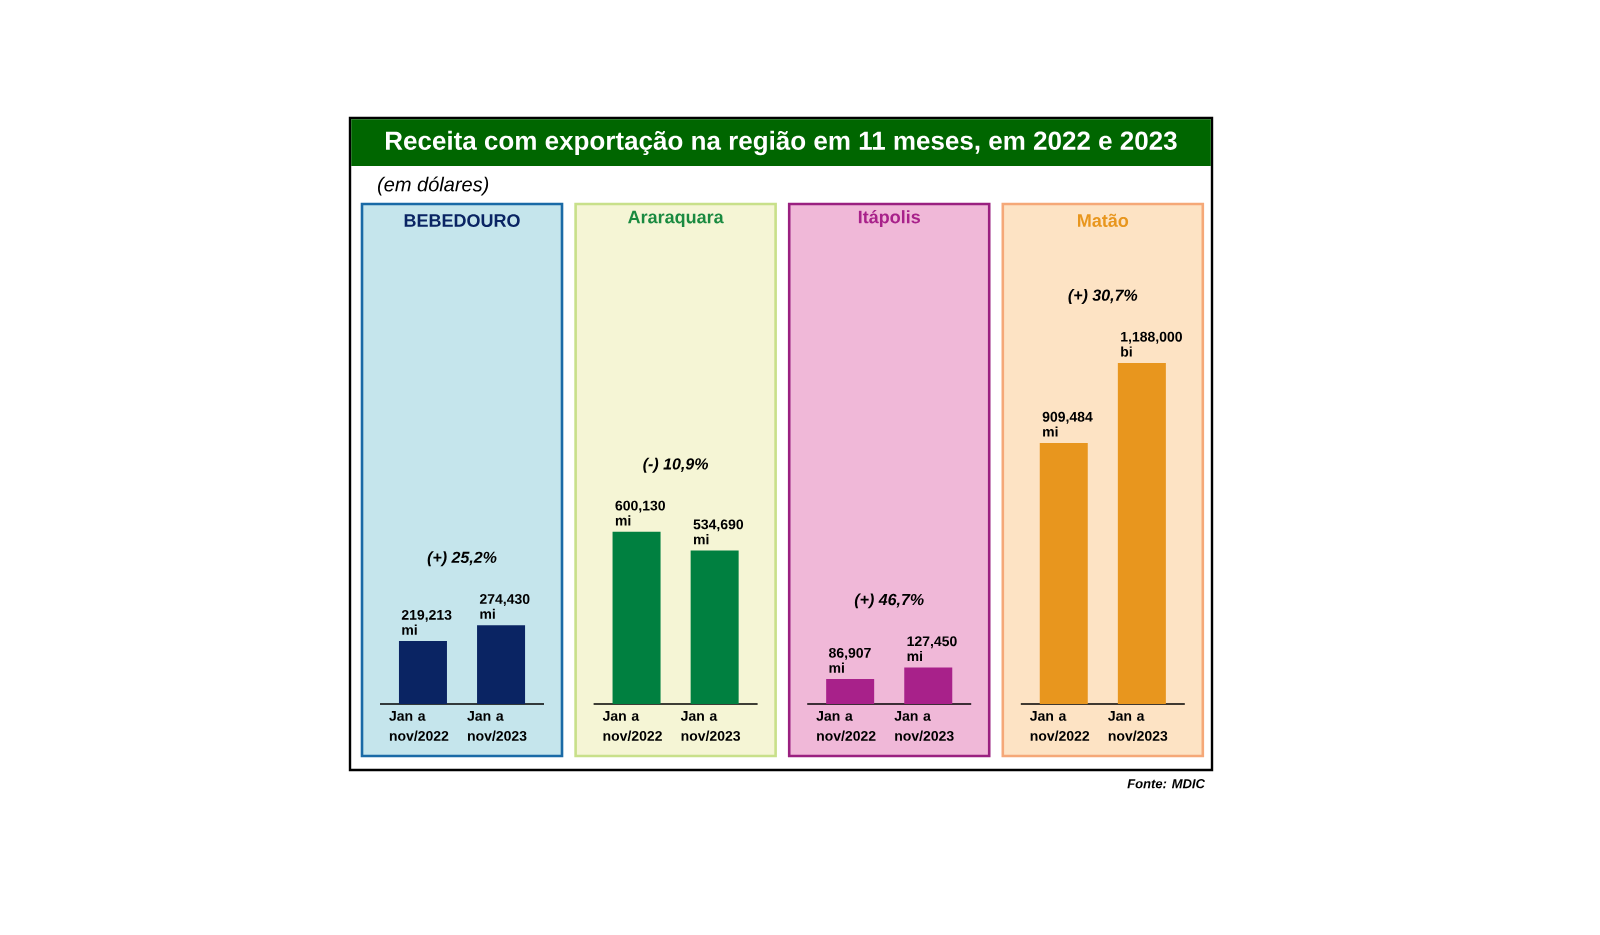  What do you see at coordinates (889, 218) in the screenshot?
I see `chart-title: Itápolis` at bounding box center [889, 218].